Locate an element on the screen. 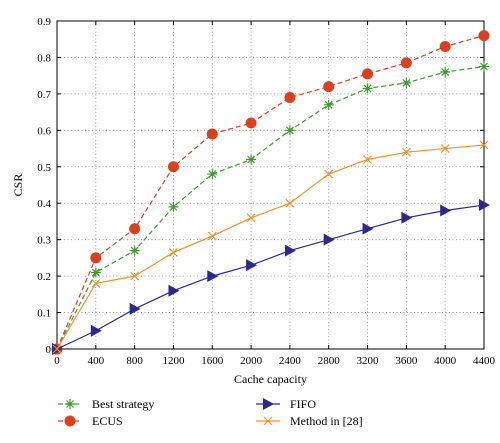 The image size is (500, 443). x-tick-label: 3200 is located at coordinates (368, 361).